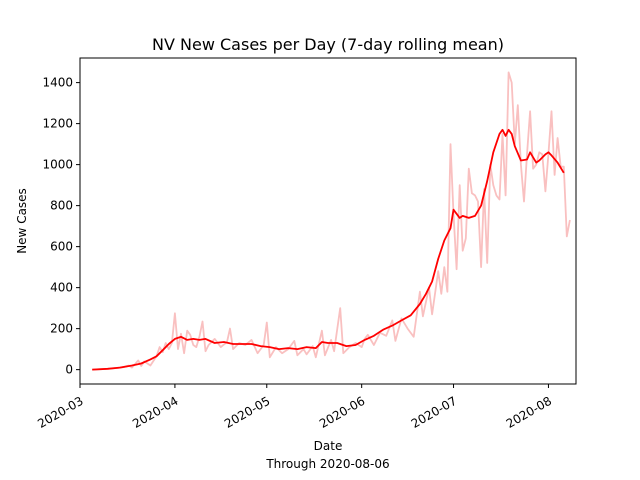 The image size is (640, 480). Describe the element at coordinates (61, 329) in the screenshot. I see `y-tick-label: 200` at that location.